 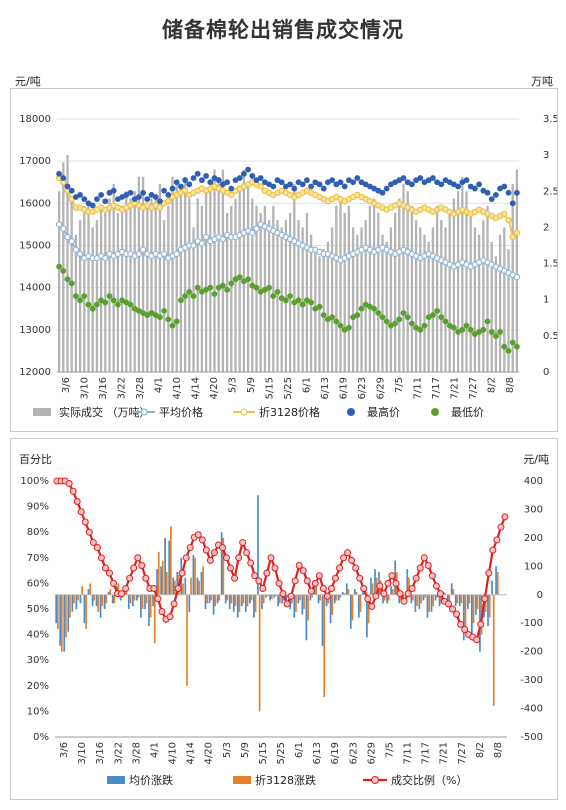 I want to click on x-tick-label: 4/20, so click(x=214, y=388).